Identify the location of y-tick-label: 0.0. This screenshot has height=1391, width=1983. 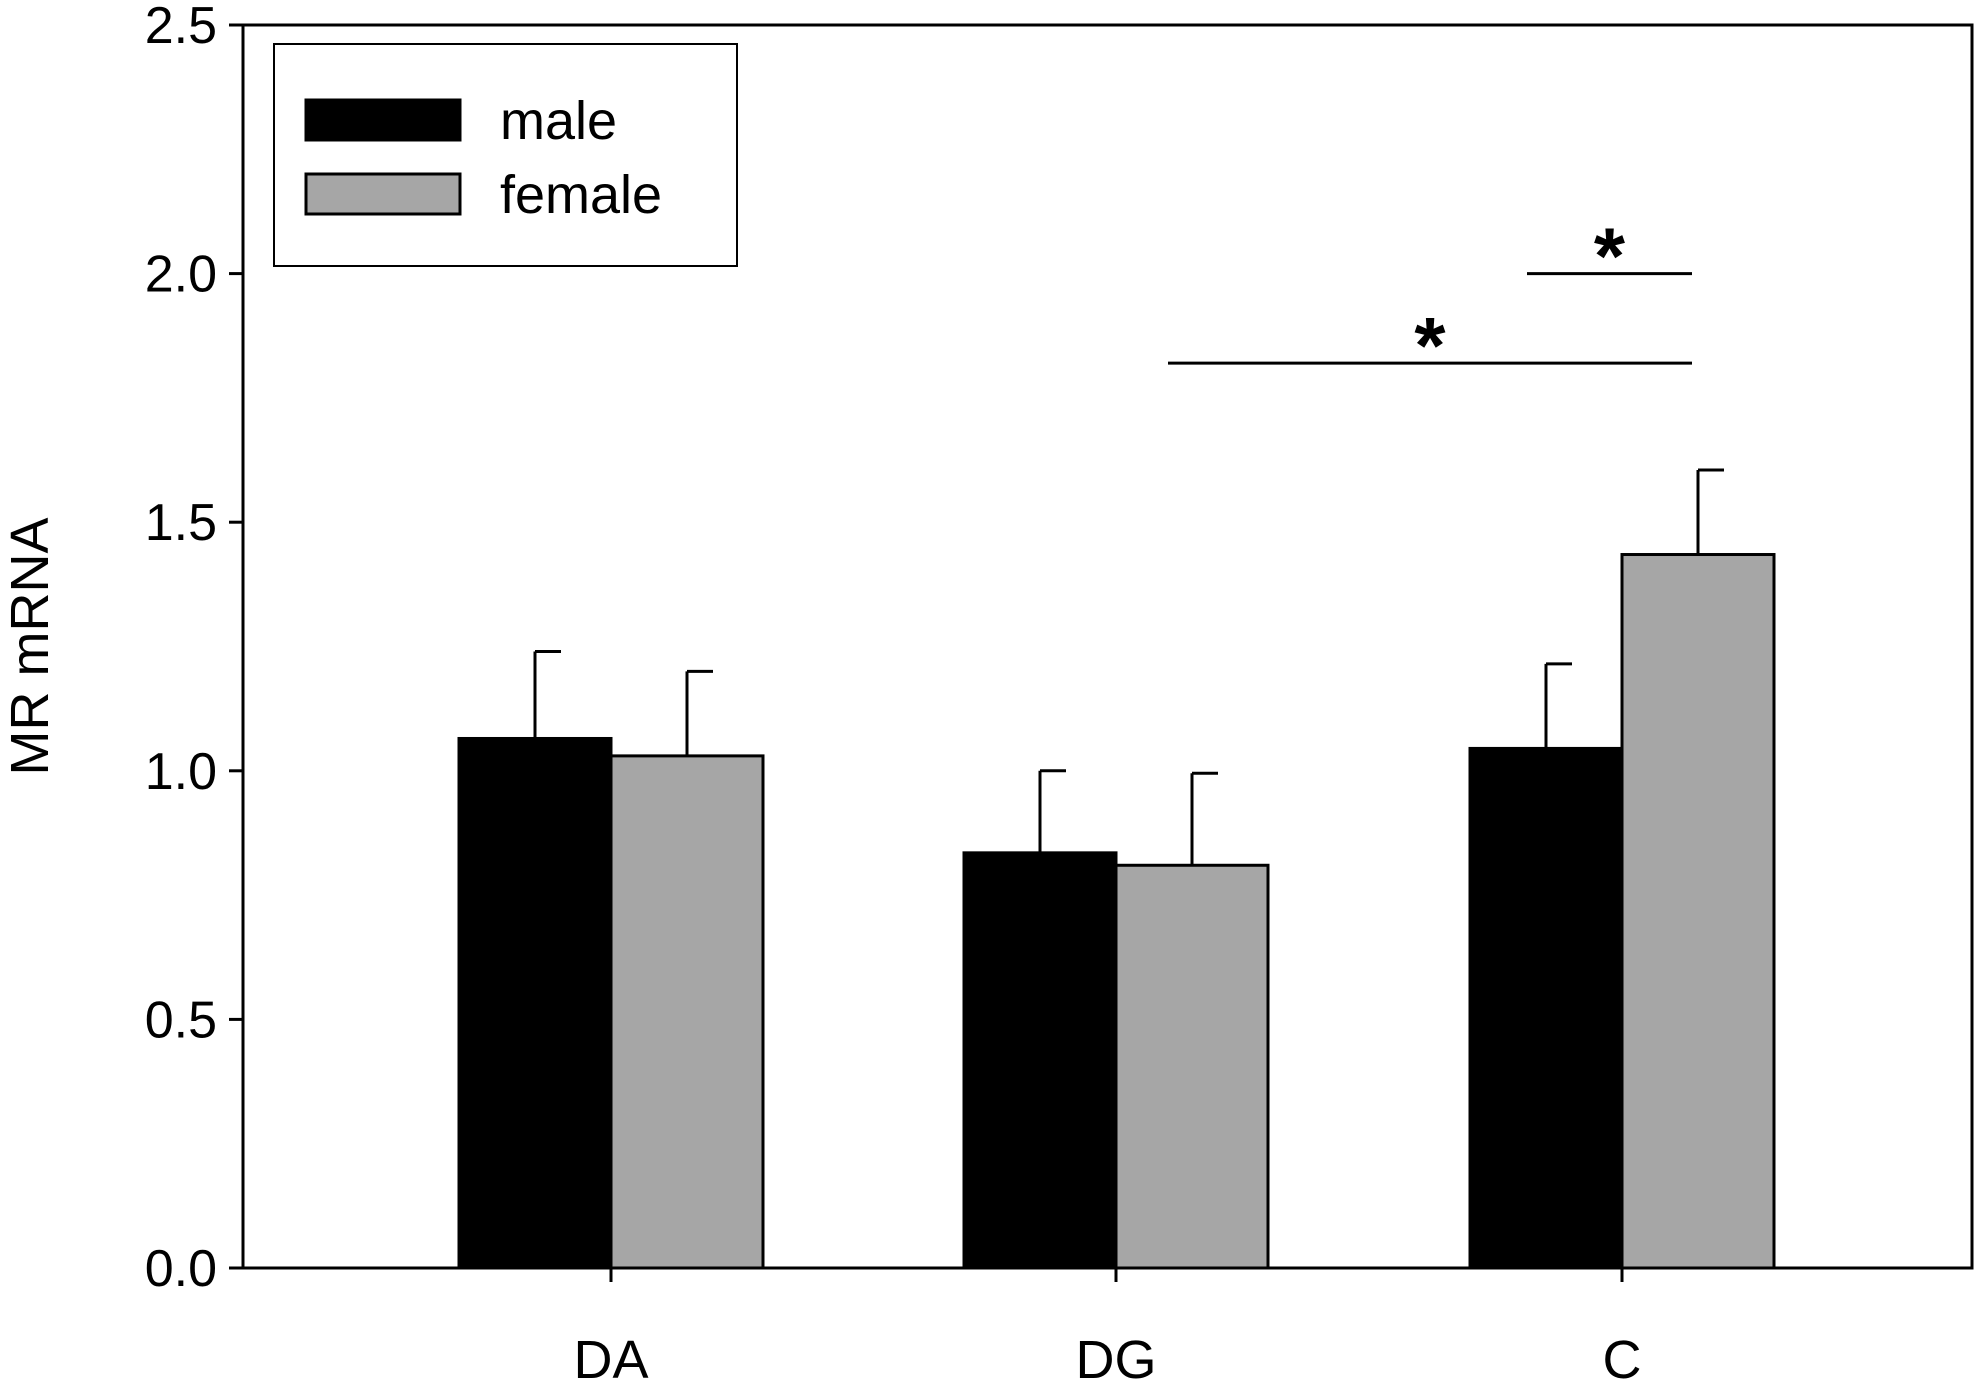
(181, 1269).